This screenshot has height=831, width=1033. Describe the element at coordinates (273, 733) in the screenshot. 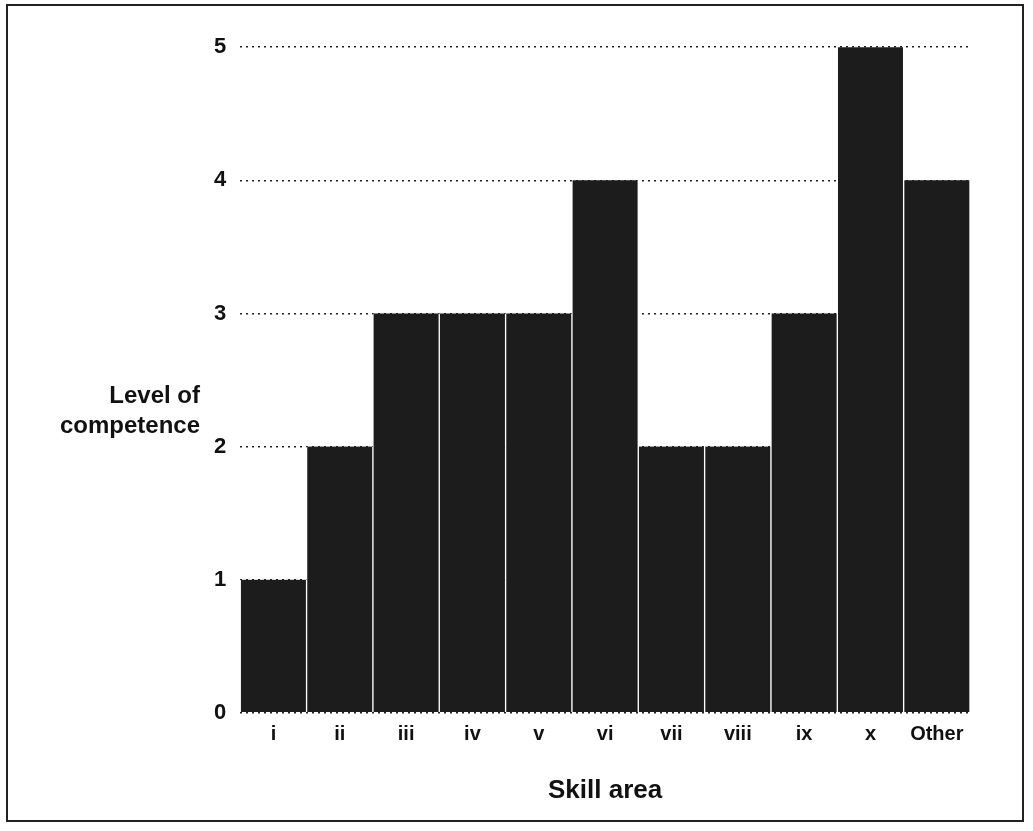

I see `x-tick-label: i` at that location.